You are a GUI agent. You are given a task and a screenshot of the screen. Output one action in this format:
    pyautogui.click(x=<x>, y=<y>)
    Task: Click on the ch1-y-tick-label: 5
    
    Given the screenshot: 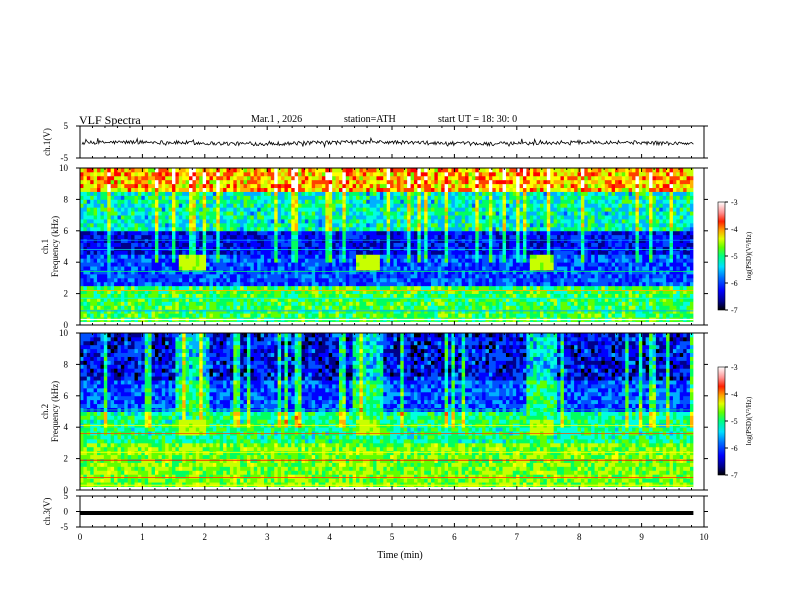 What is the action you would take?
    pyautogui.click(x=66, y=126)
    